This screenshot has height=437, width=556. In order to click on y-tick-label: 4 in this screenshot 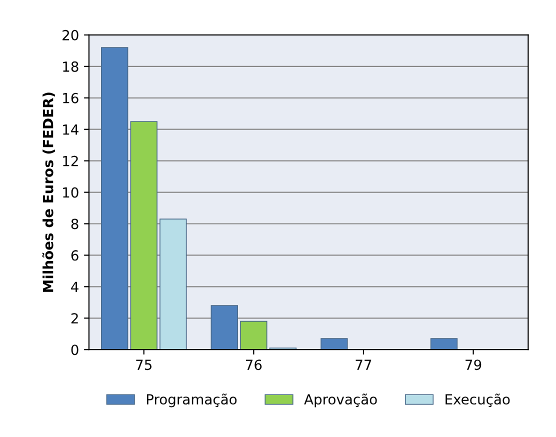, I will do `click(74, 287)`.